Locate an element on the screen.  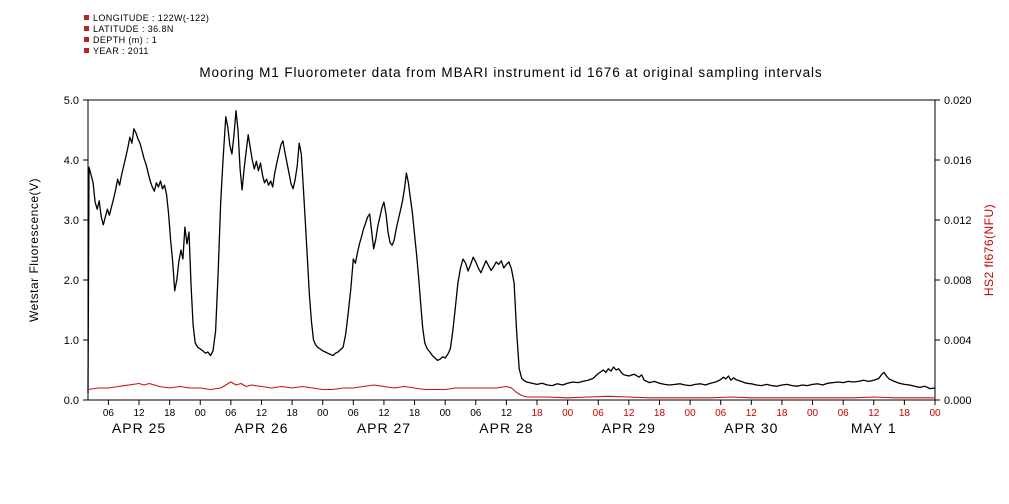
x-day-label: MAY 1 is located at coordinates (874, 428).